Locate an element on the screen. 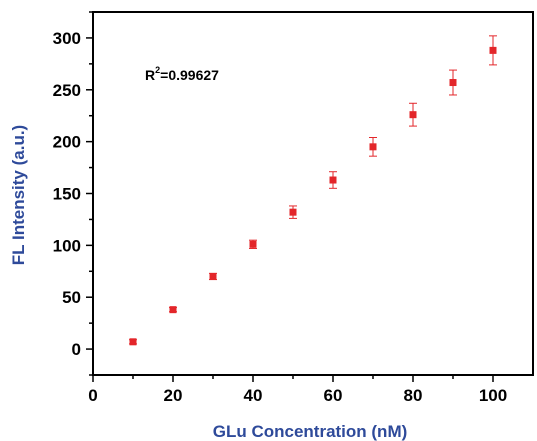  x-tick-label: 60 is located at coordinates (333, 395).